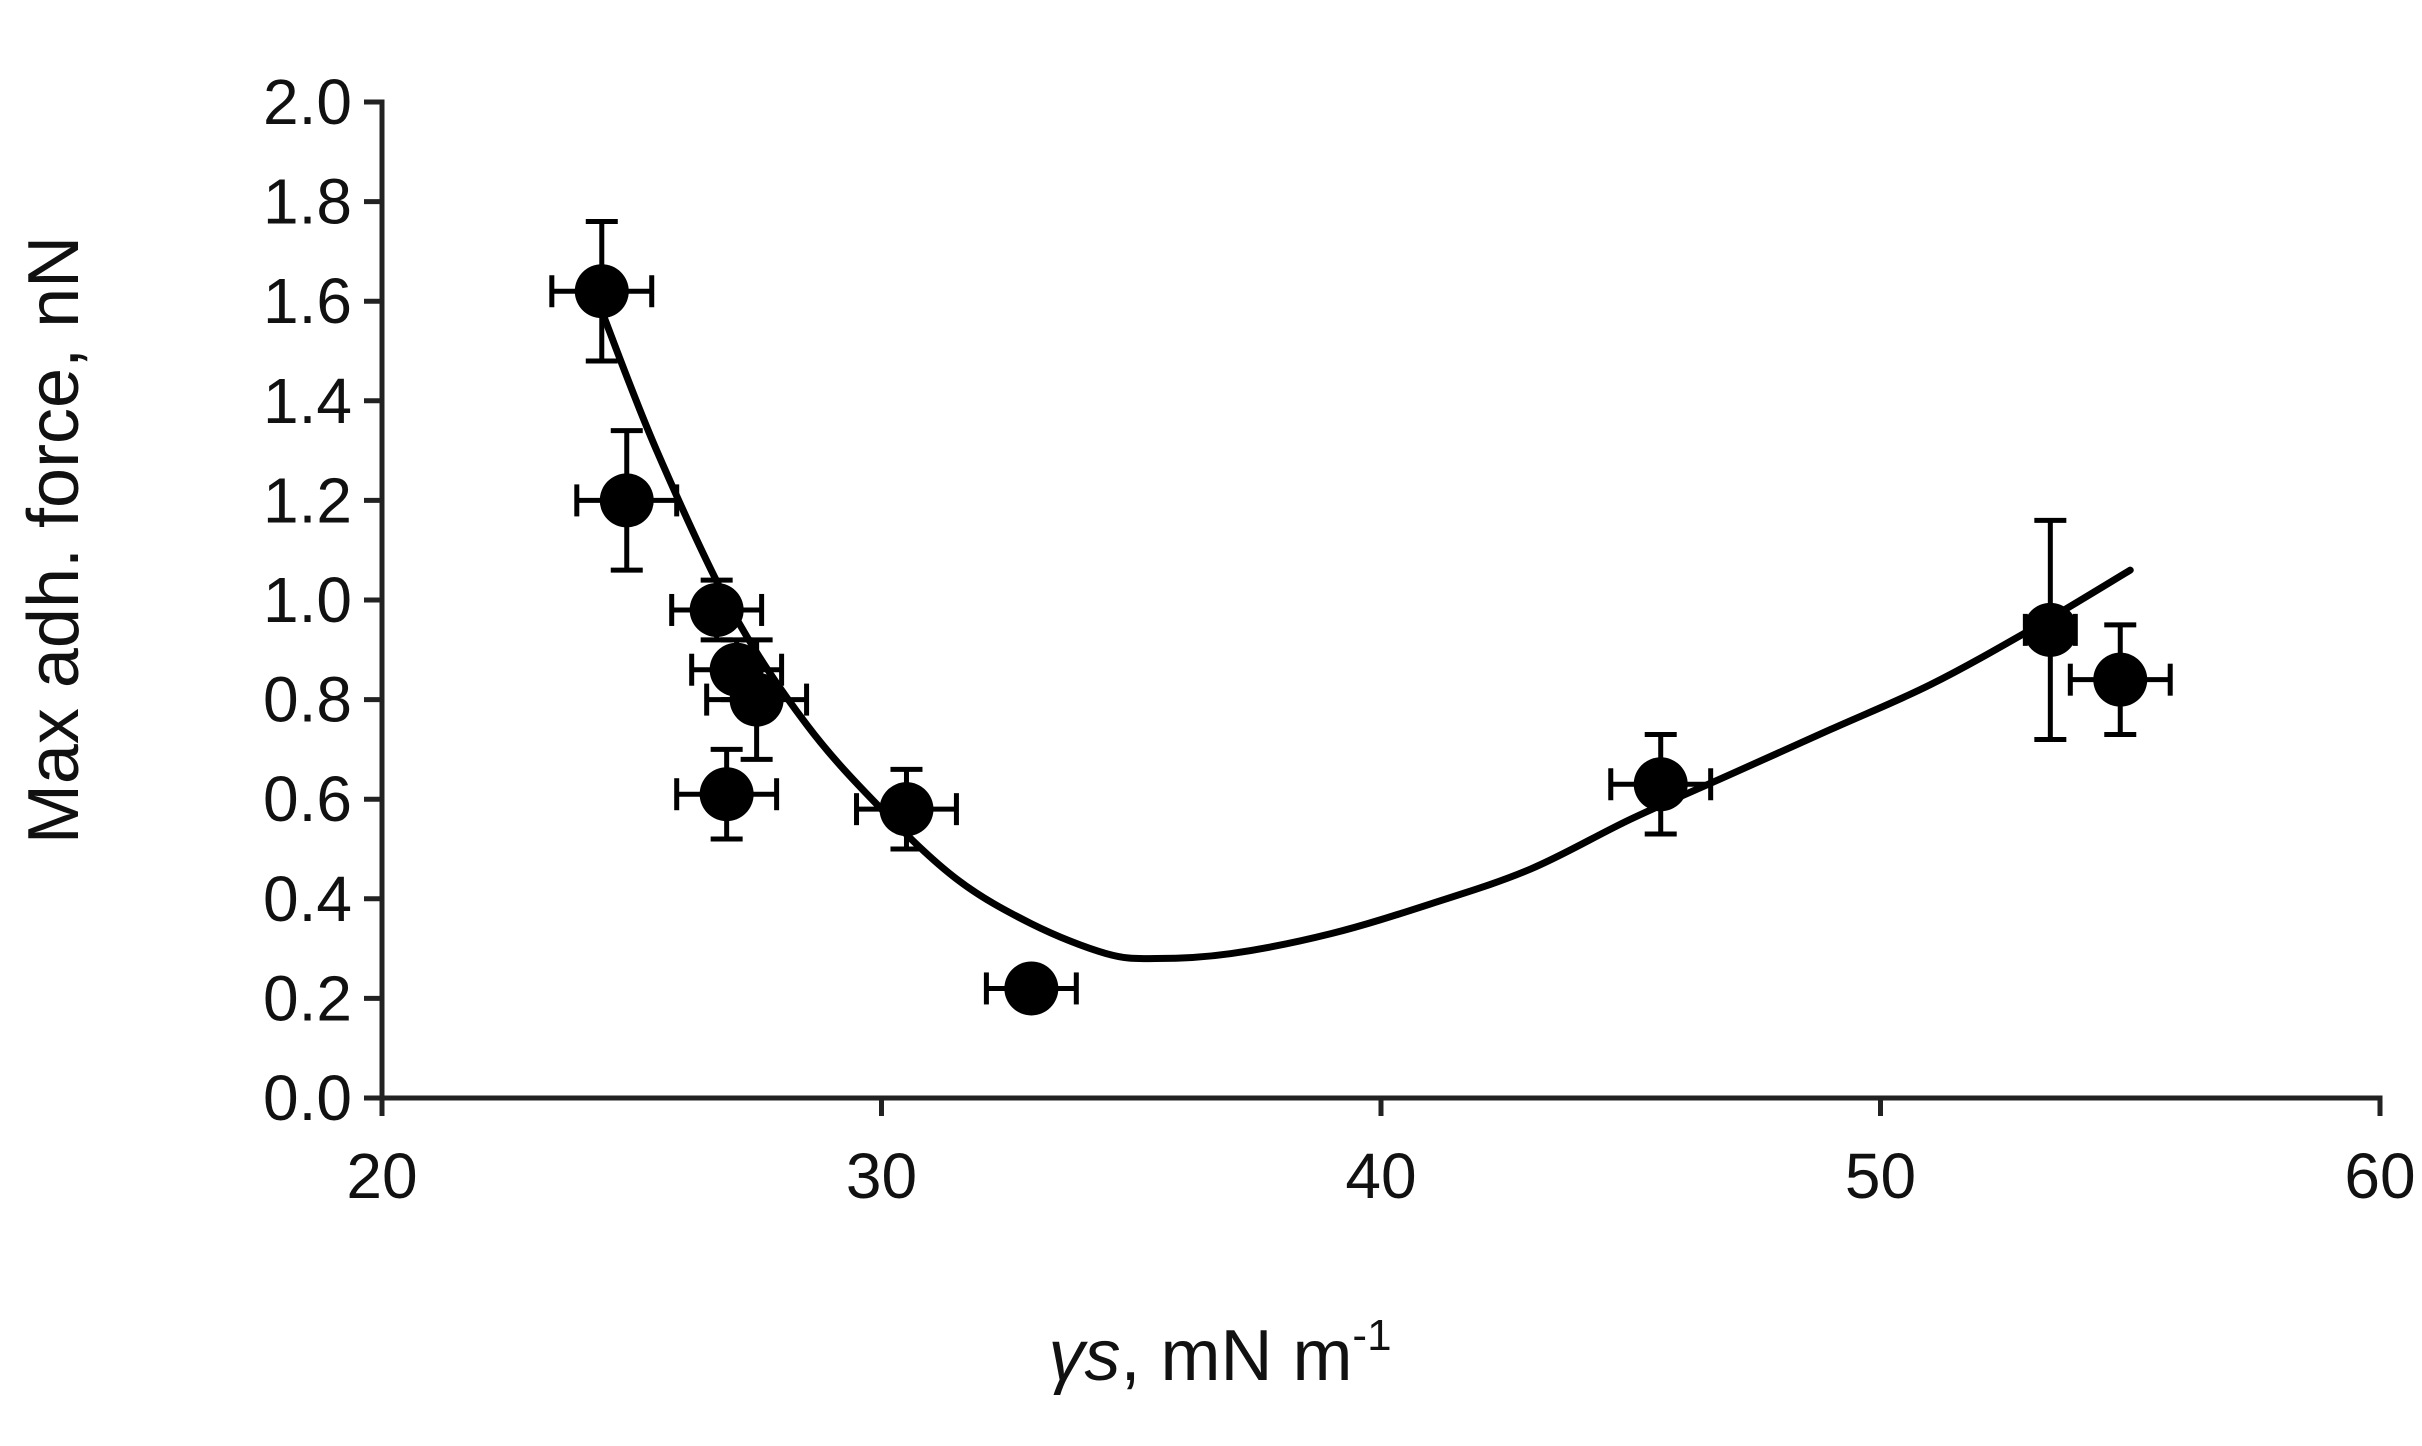 The image size is (2422, 1446). What do you see at coordinates (381, 1176) in the screenshot?
I see `x-tick-label: 20` at bounding box center [381, 1176].